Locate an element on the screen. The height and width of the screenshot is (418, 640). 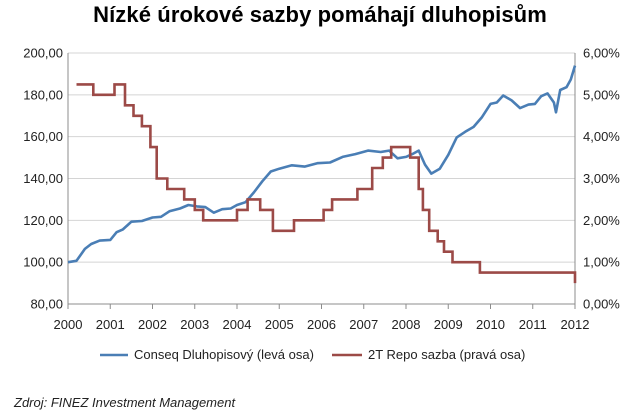
y-left-tick-label: 120,00 is located at coordinates (43, 220).